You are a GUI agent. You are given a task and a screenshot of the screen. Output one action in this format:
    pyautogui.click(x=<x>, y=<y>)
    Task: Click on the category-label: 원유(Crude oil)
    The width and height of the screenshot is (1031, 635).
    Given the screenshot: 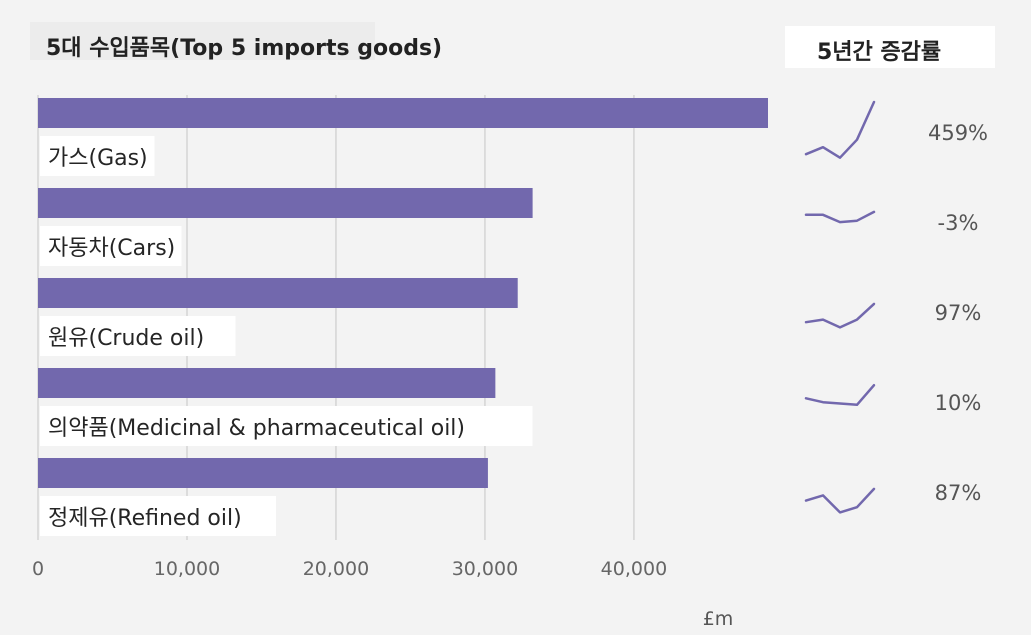 What is the action you would take?
    pyautogui.click(x=126, y=338)
    